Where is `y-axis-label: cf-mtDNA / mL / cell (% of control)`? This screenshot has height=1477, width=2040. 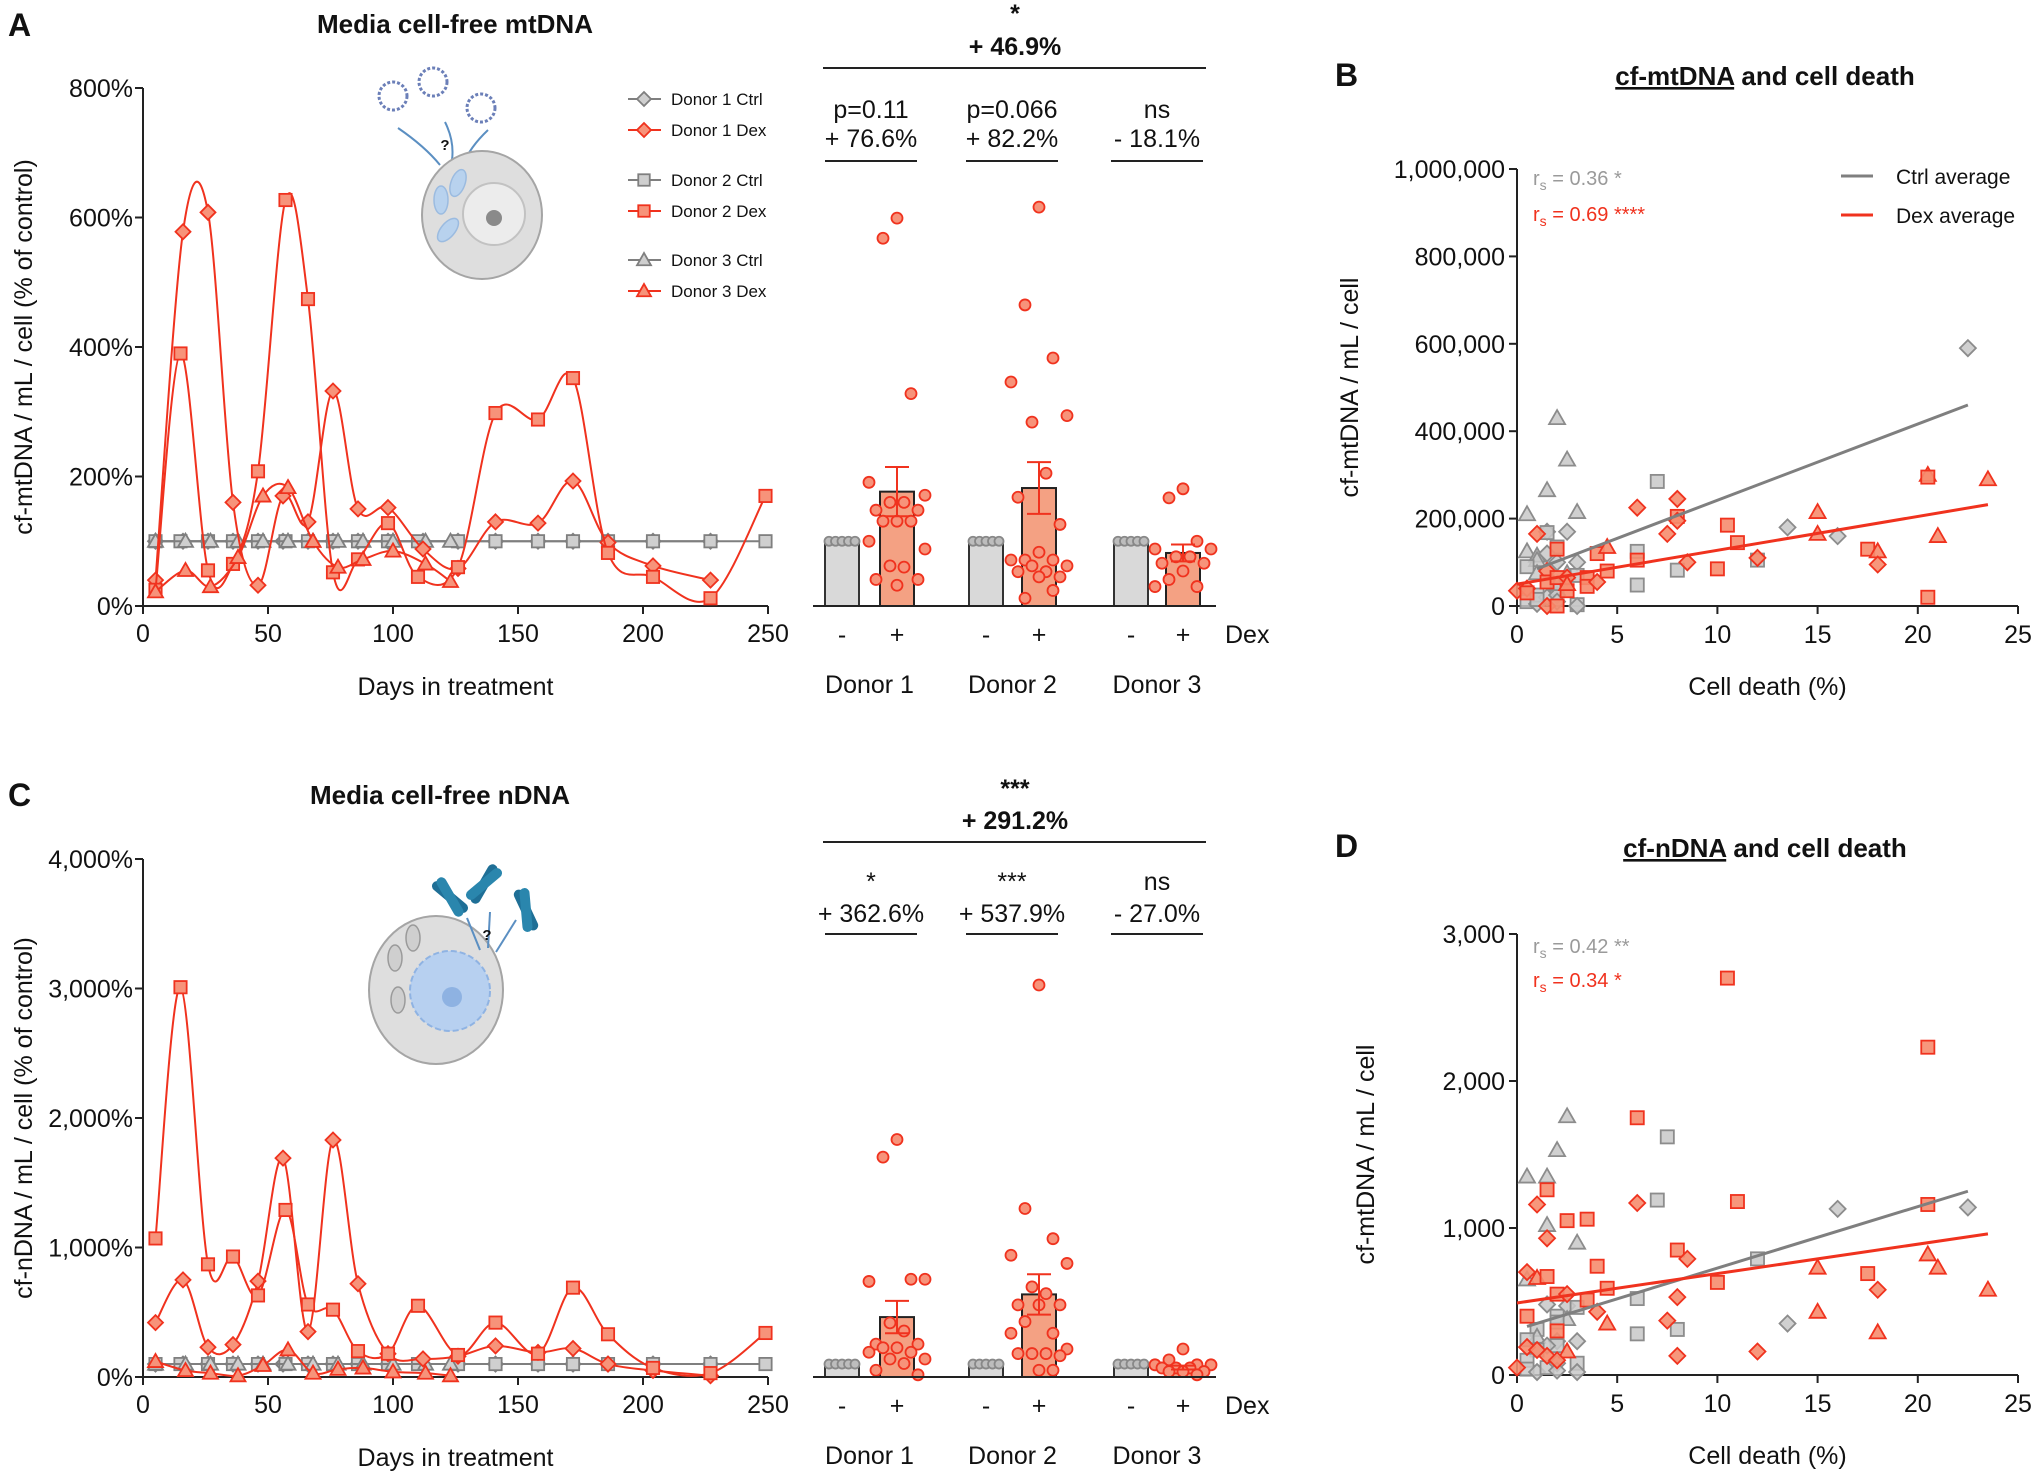
y-axis-label: cf-mtDNA / mL / cell (% of control) is located at coordinates (24, 347).